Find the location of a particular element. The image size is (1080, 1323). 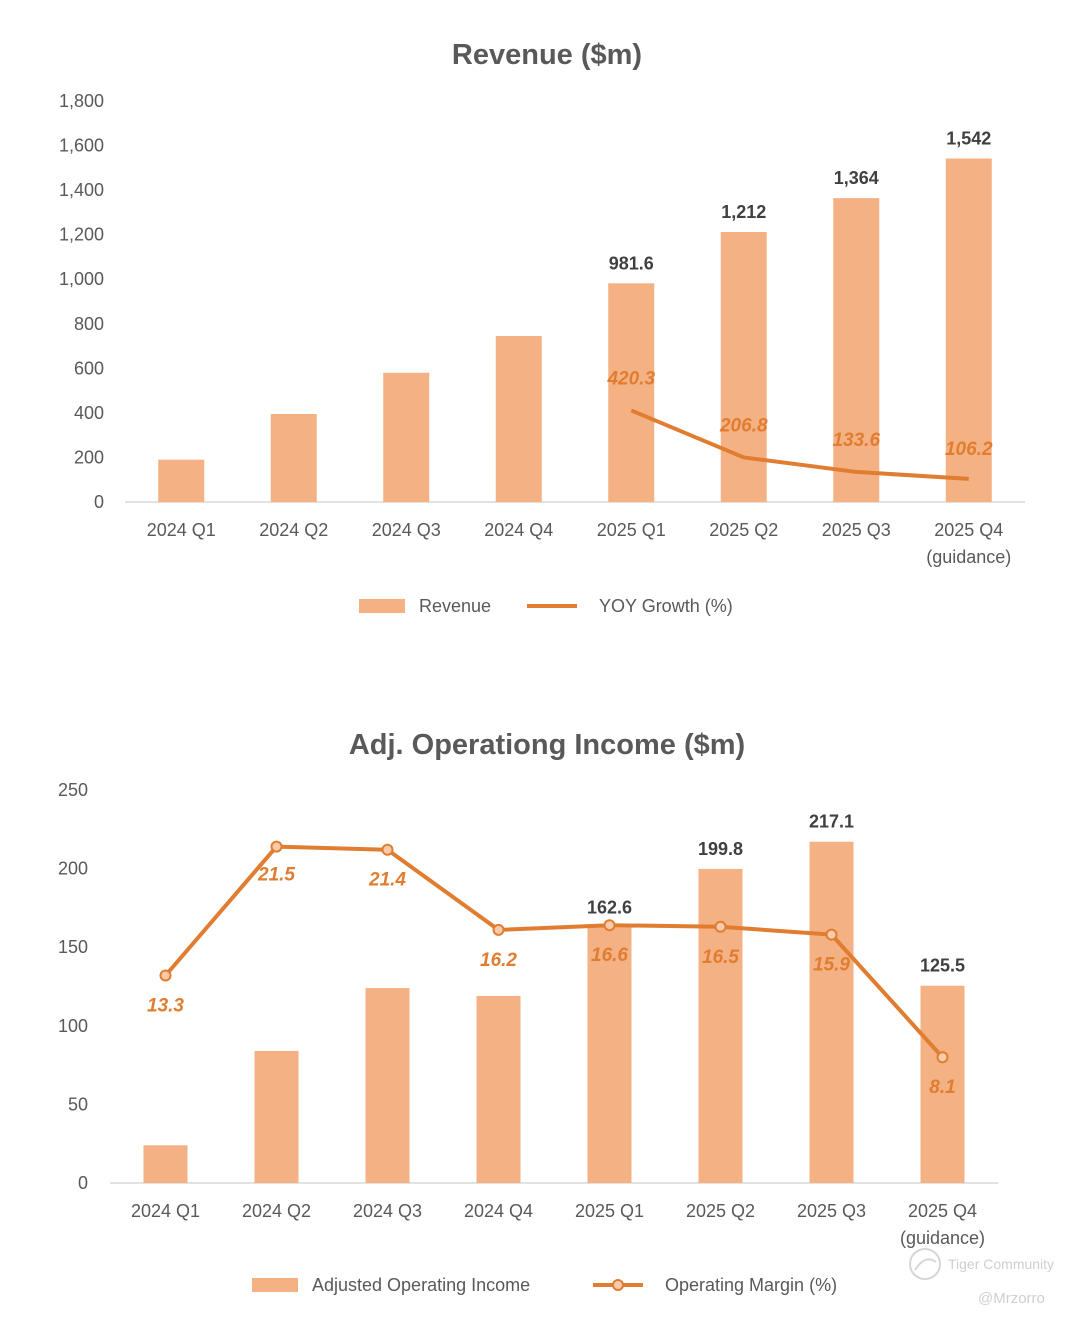

line-data-label: 16.5 is located at coordinates (720, 957).